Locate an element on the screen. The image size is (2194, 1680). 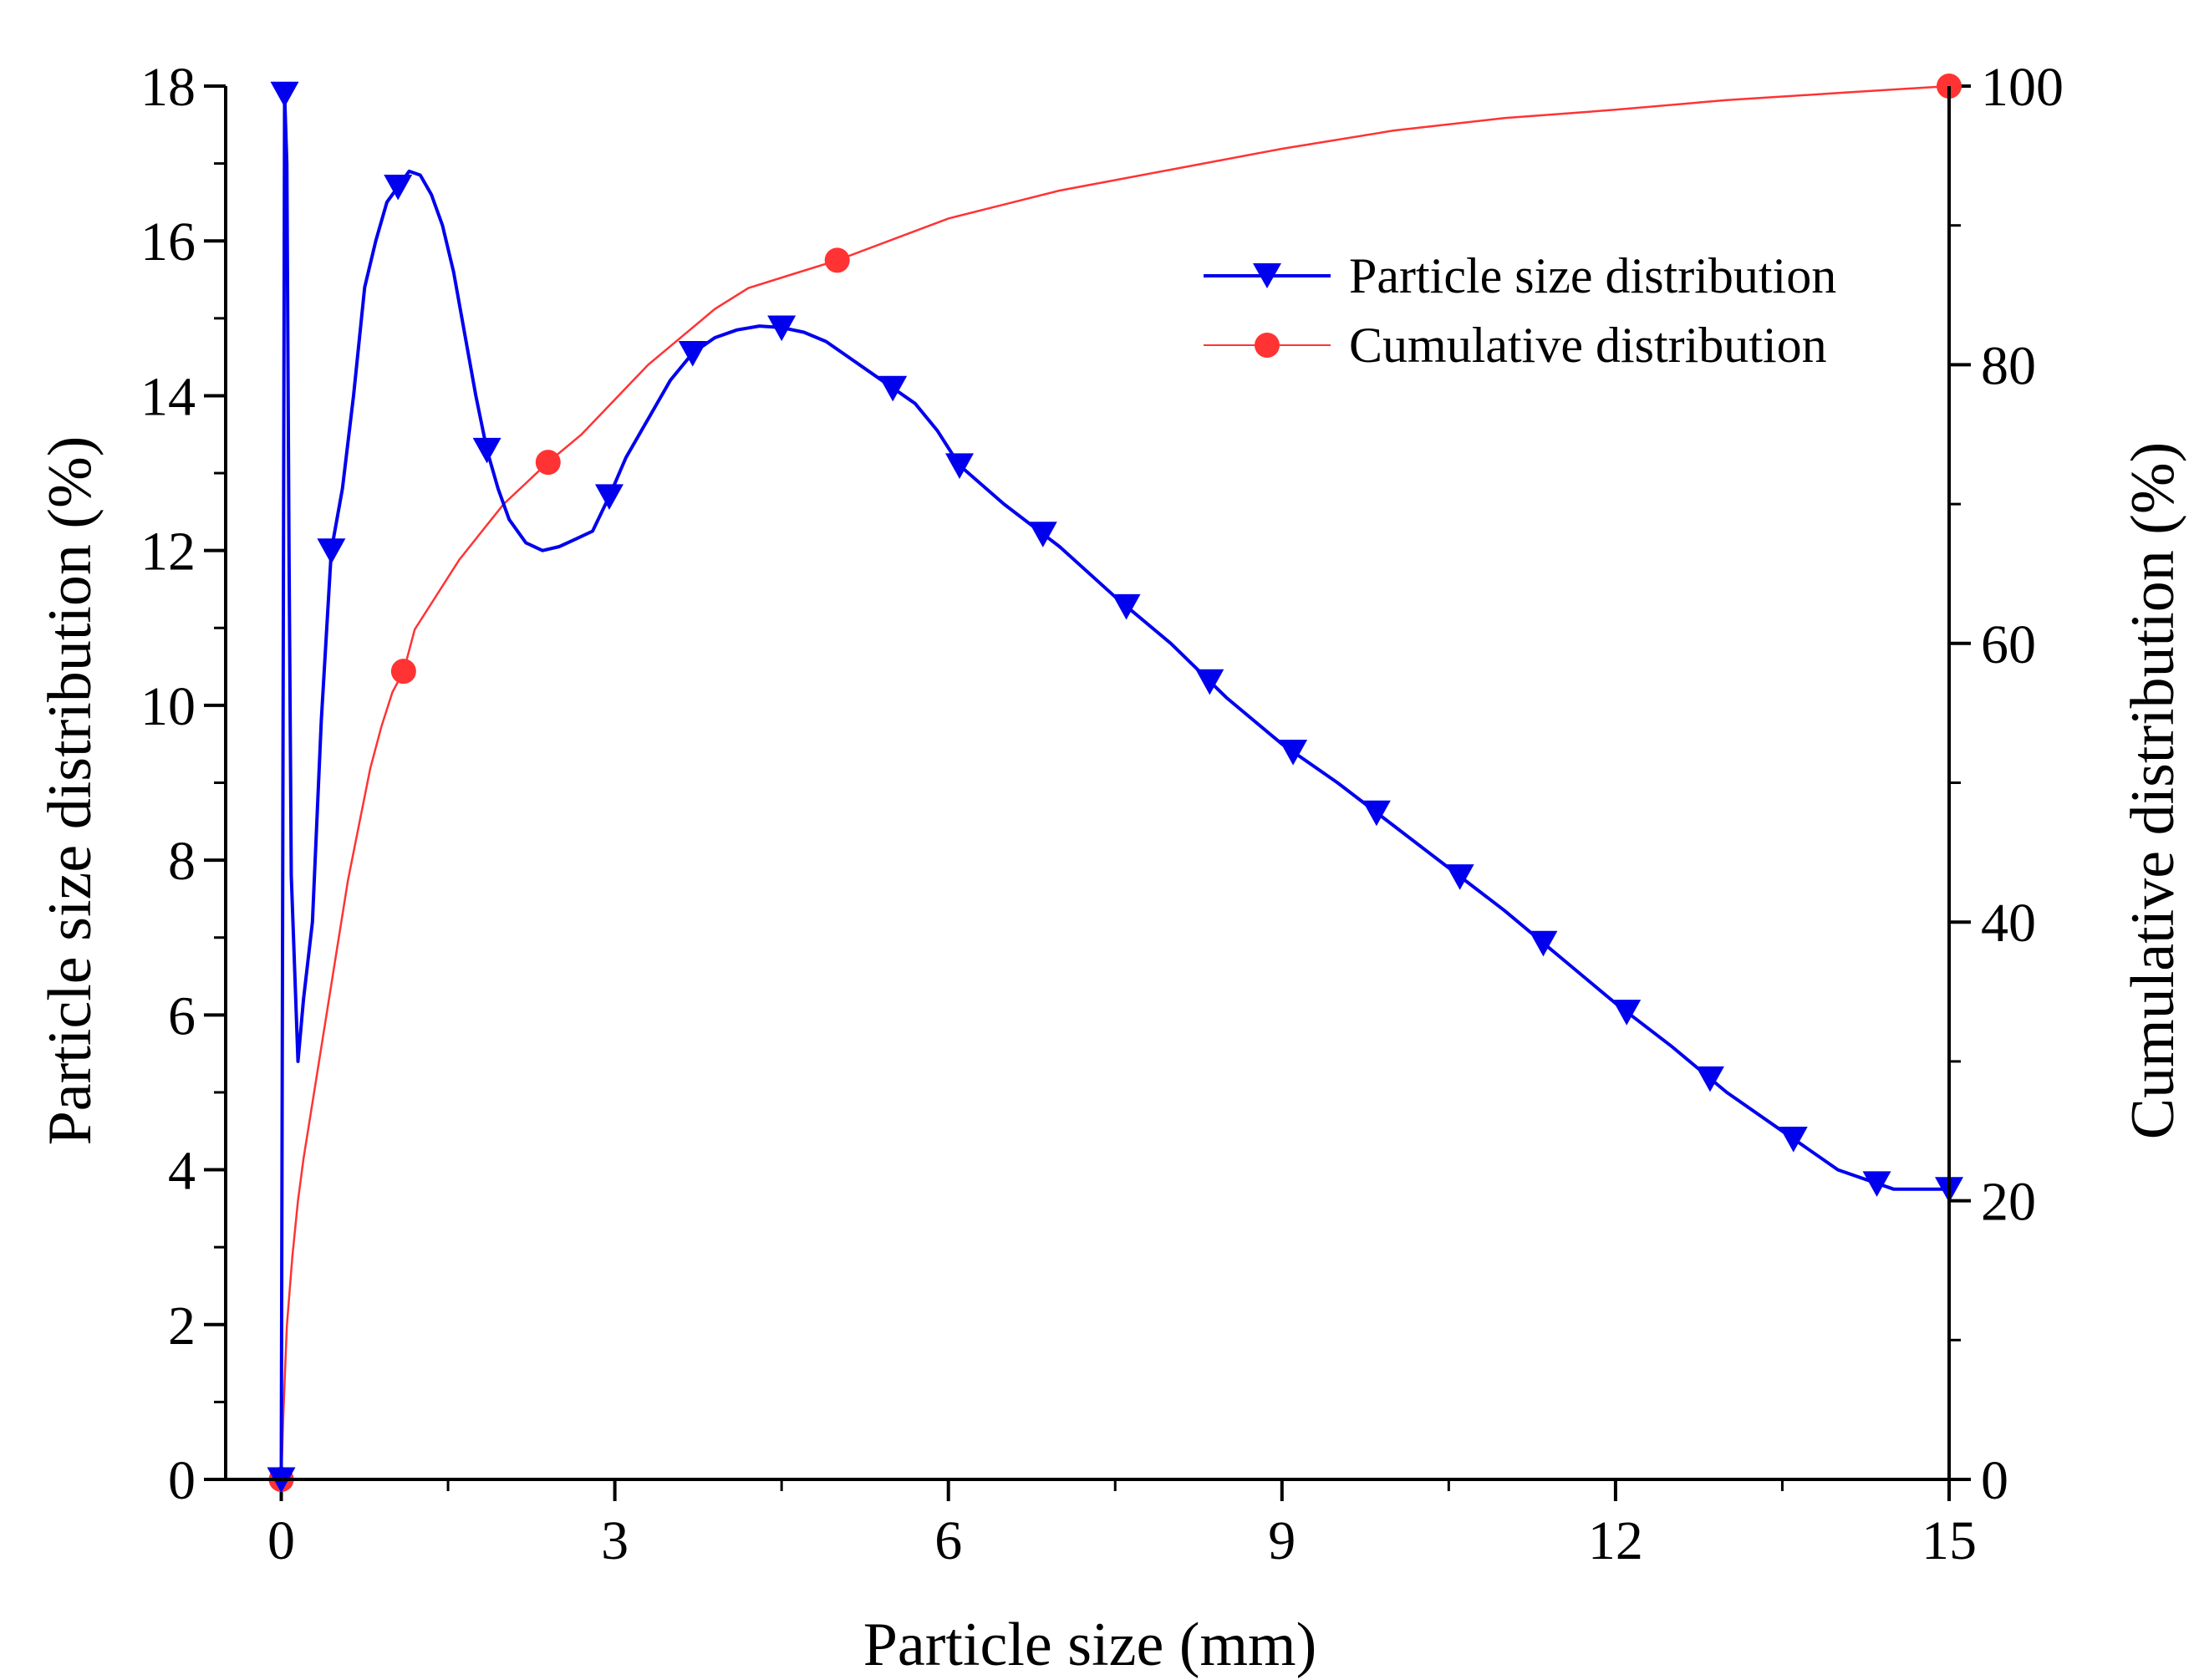
y-left-tick-label-3: 6 is located at coordinates (182, 1015).